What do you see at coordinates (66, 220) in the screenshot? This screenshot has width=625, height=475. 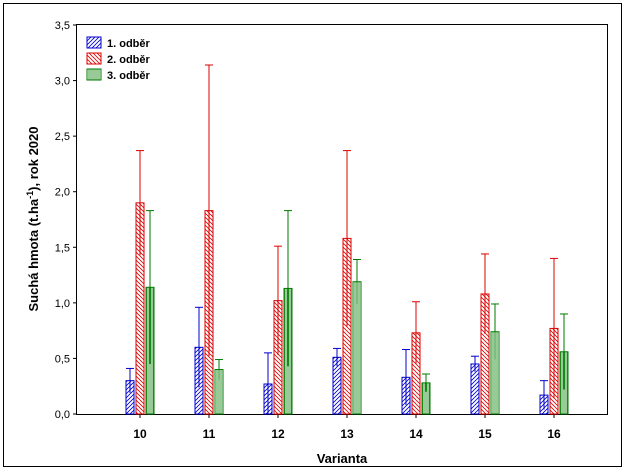 I see `y-axis: 0,0 0,5 1,0 1,5 2,0 2,5 3,0 3,5` at bounding box center [66, 220].